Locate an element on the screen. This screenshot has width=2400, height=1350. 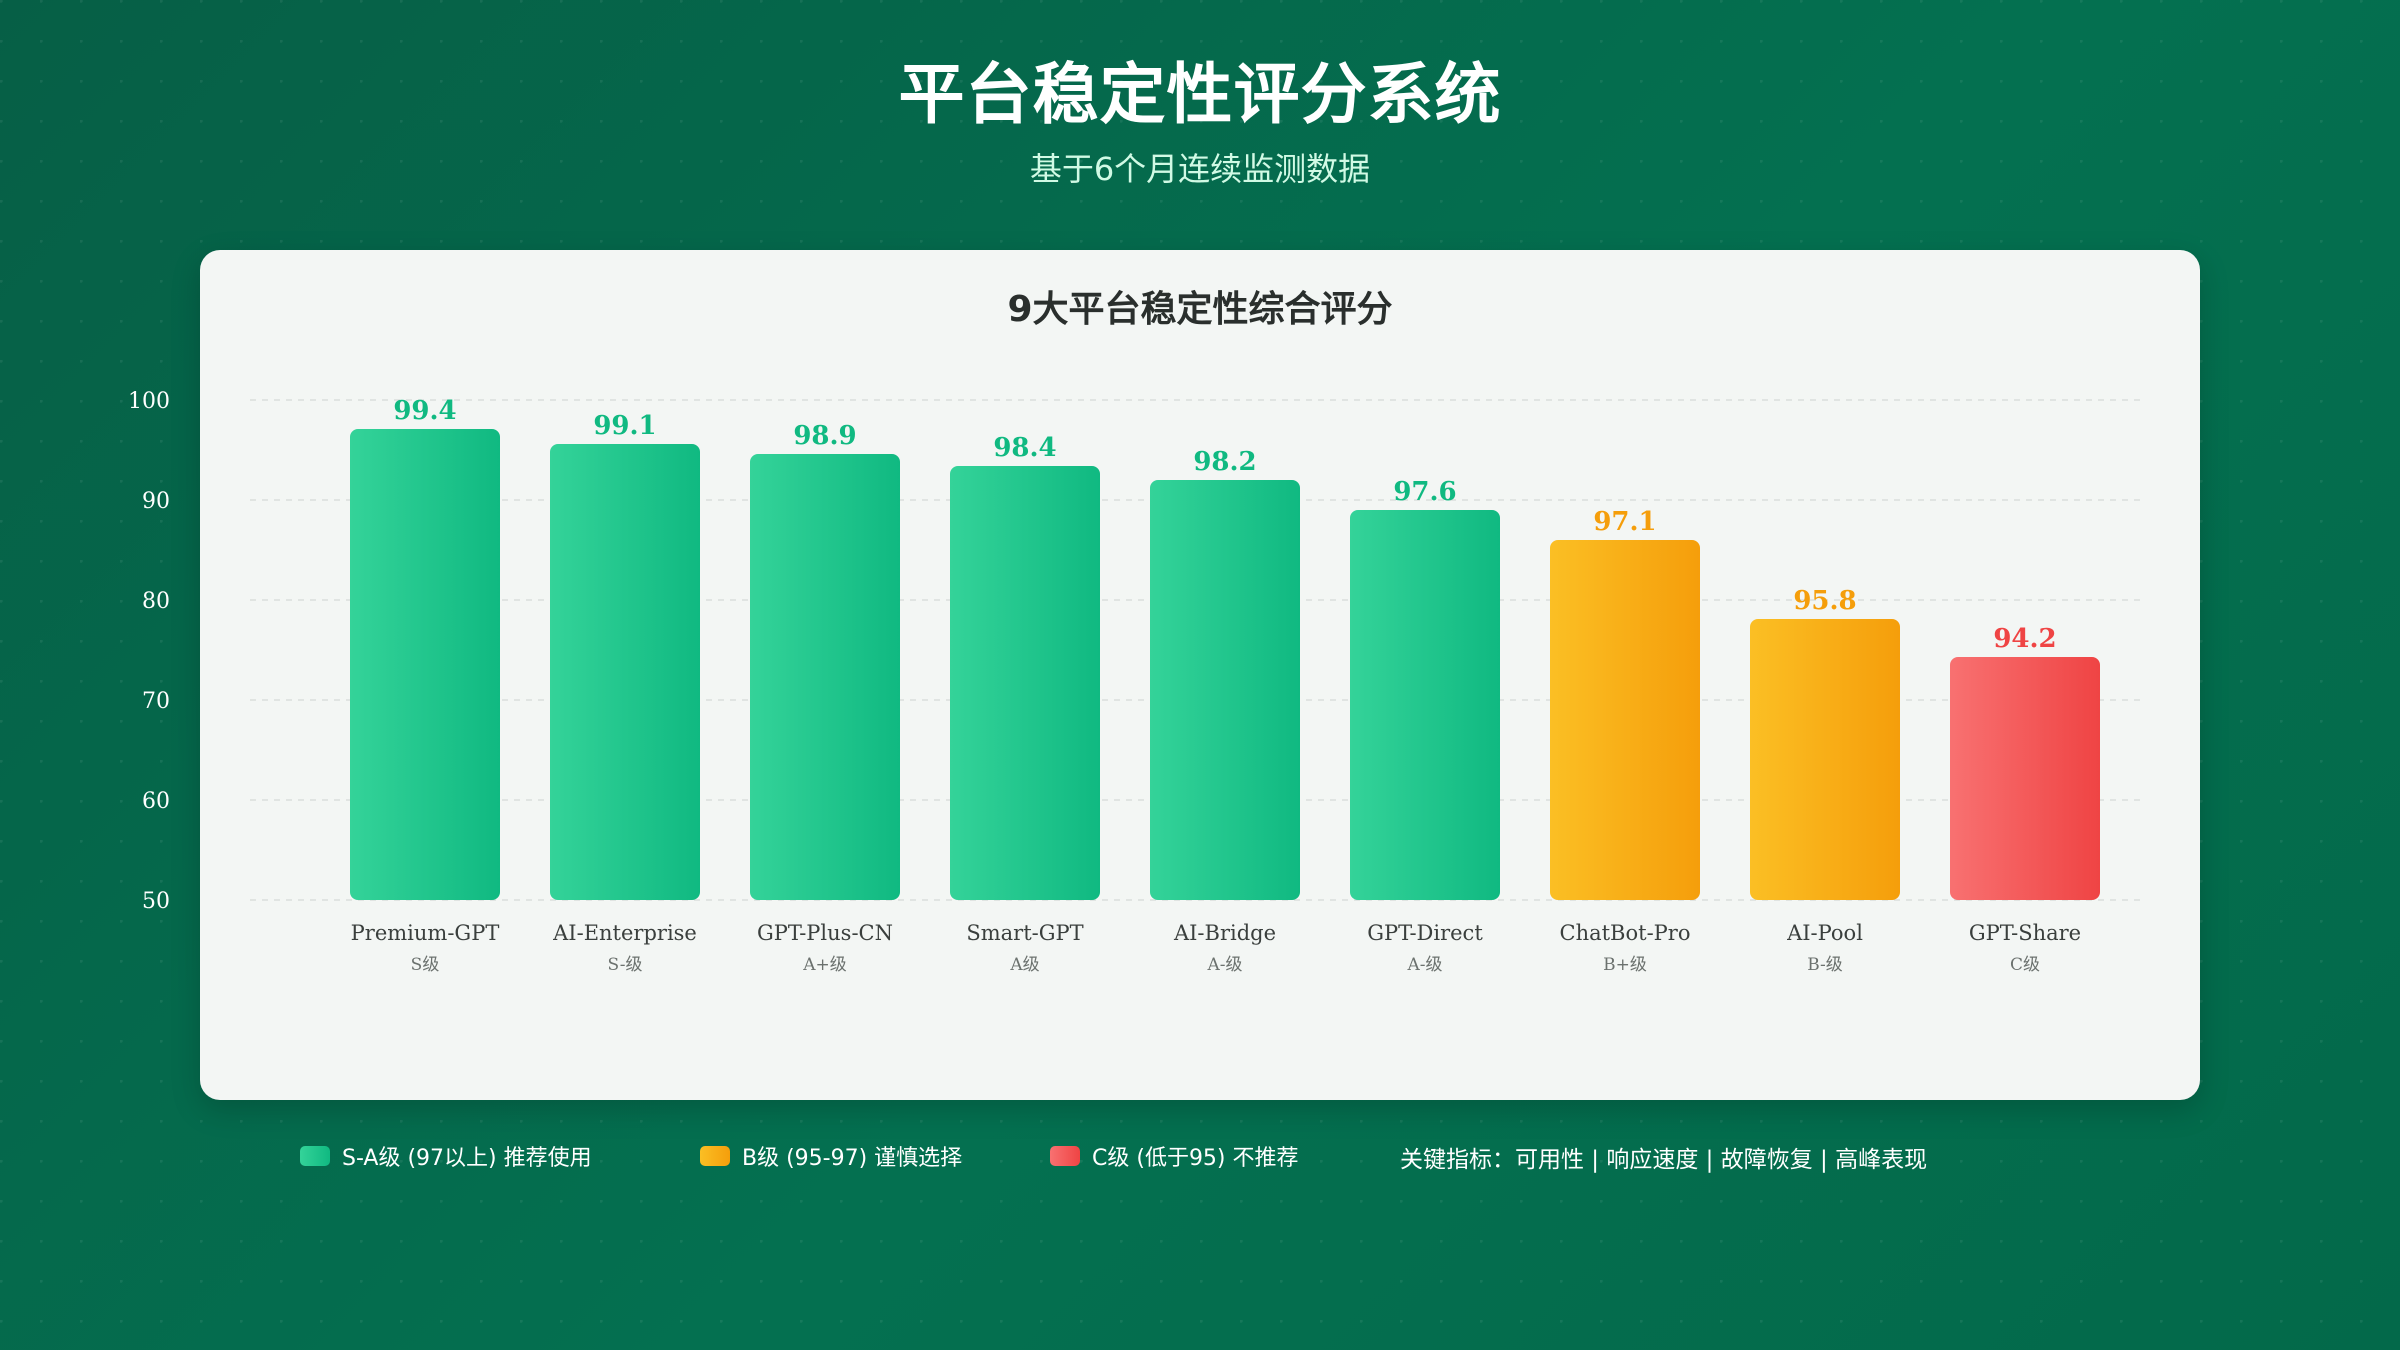
legend-label-green: S-A级 (97以上) 推荐使用 is located at coordinates (467, 1158).